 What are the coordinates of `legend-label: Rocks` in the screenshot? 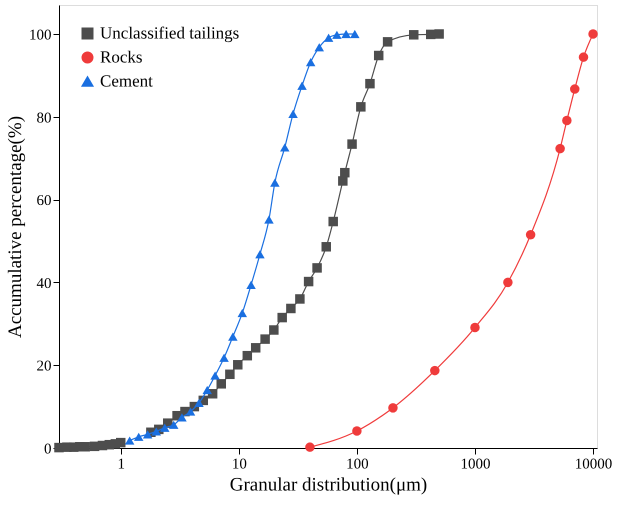 It's located at (121, 57).